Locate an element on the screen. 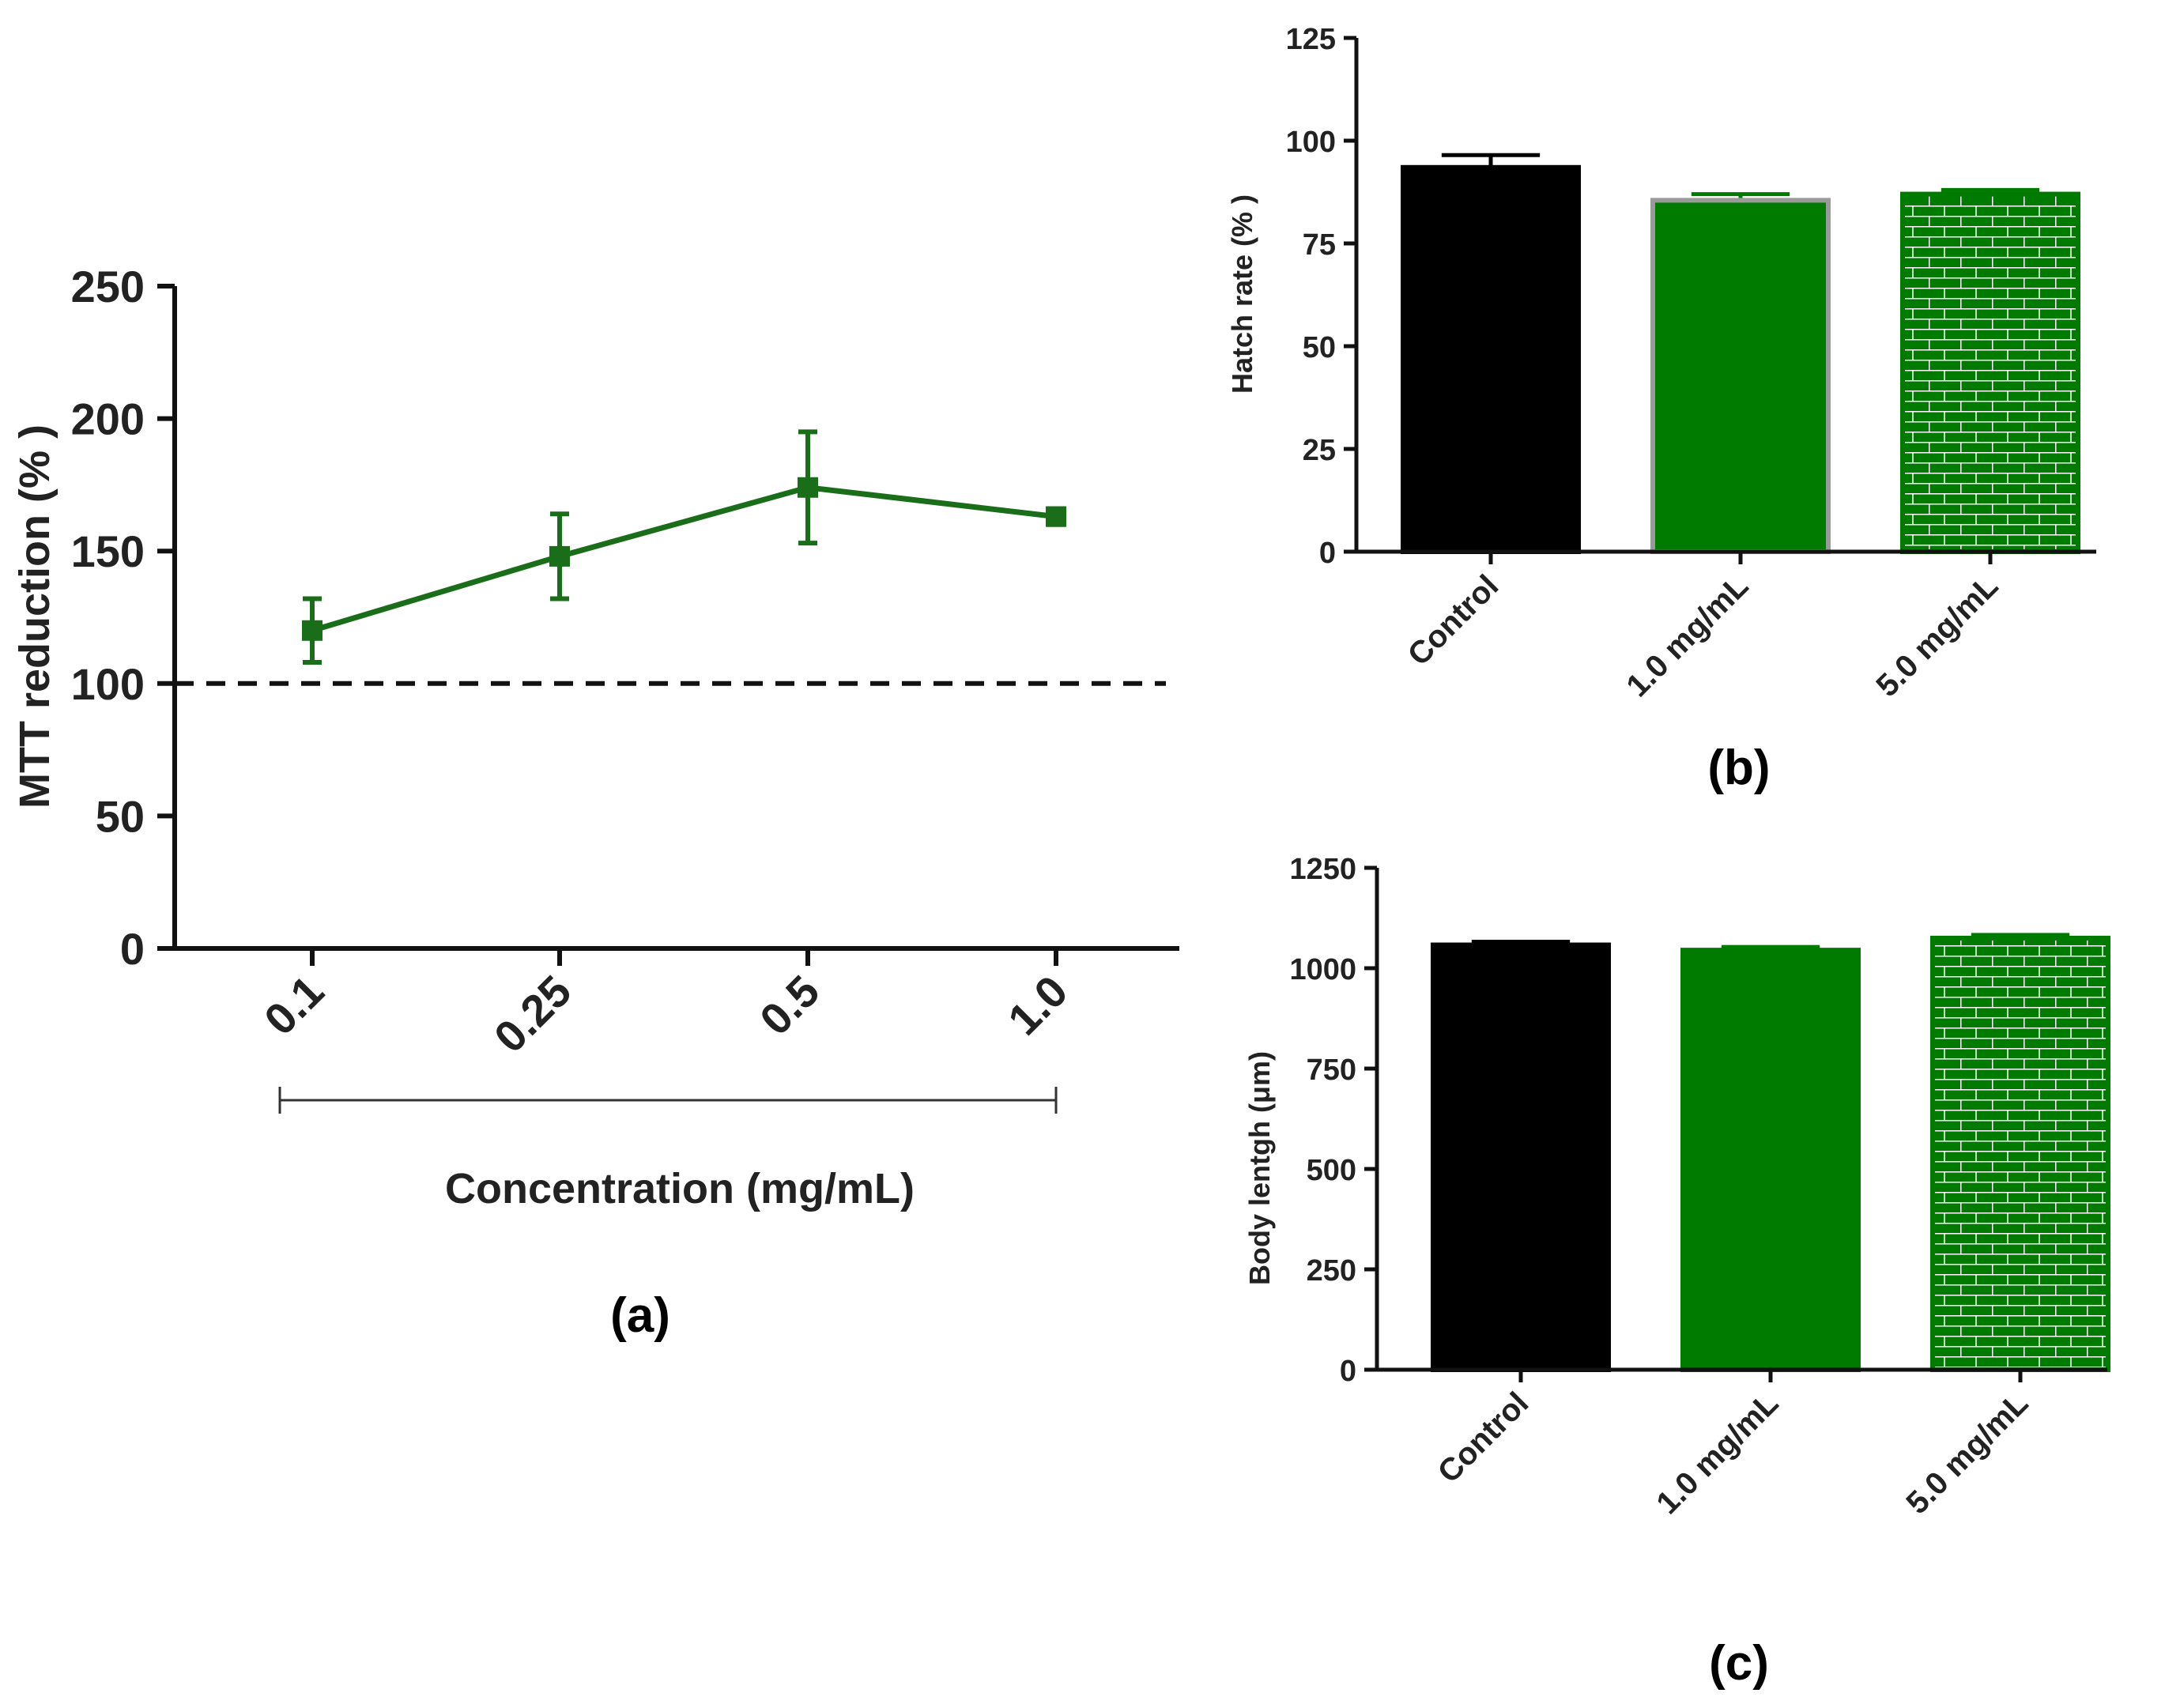  panel-c-y-axis-title: Body lentgh (μm) is located at coordinates (1259, 1168).